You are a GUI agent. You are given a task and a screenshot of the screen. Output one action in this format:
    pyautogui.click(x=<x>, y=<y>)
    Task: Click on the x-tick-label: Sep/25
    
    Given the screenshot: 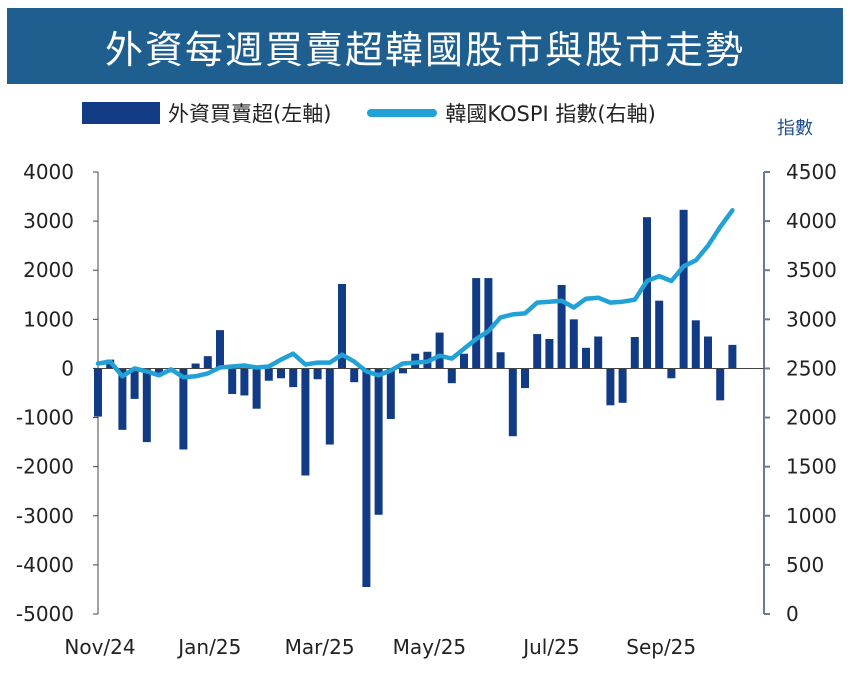 What is the action you would take?
    pyautogui.click(x=661, y=647)
    